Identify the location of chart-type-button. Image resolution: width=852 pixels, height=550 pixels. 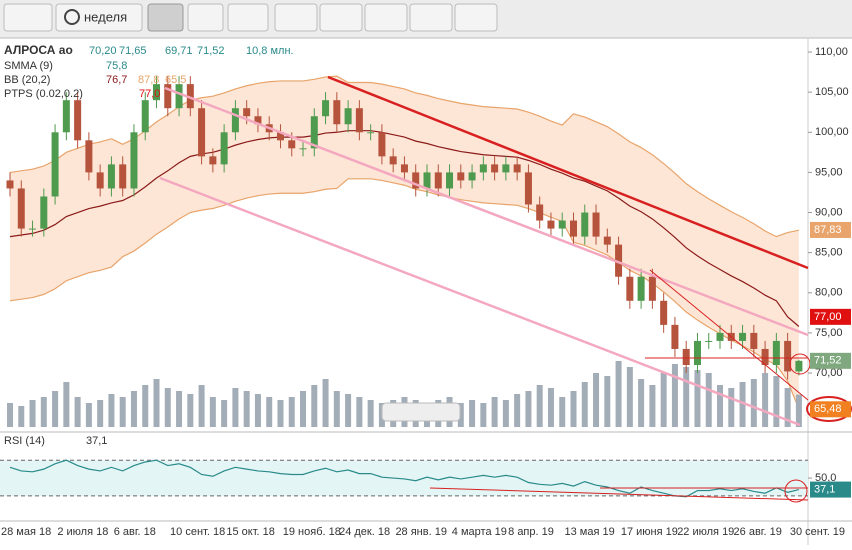
(28, 17).